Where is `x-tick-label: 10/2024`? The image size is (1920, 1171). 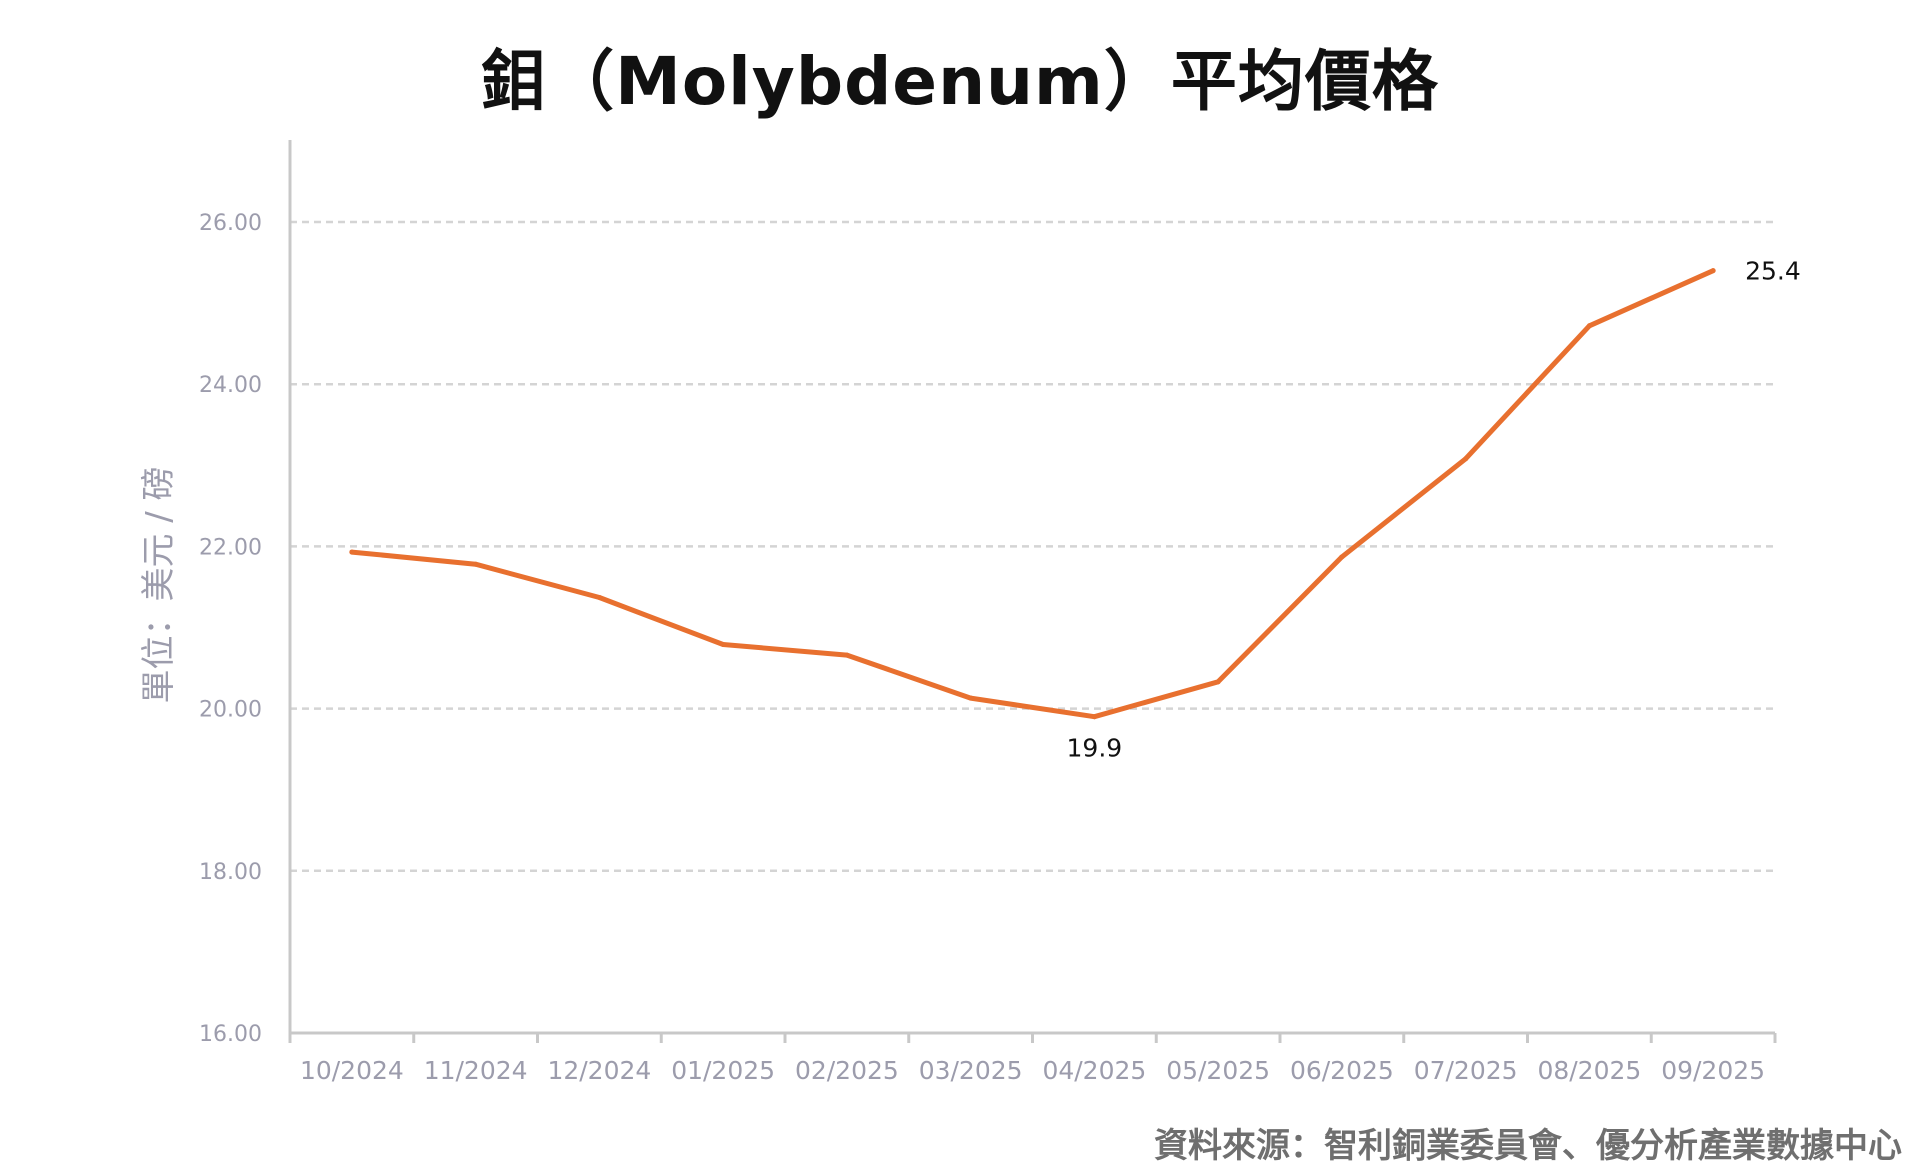 x-tick-label: 10/2024 is located at coordinates (352, 1070).